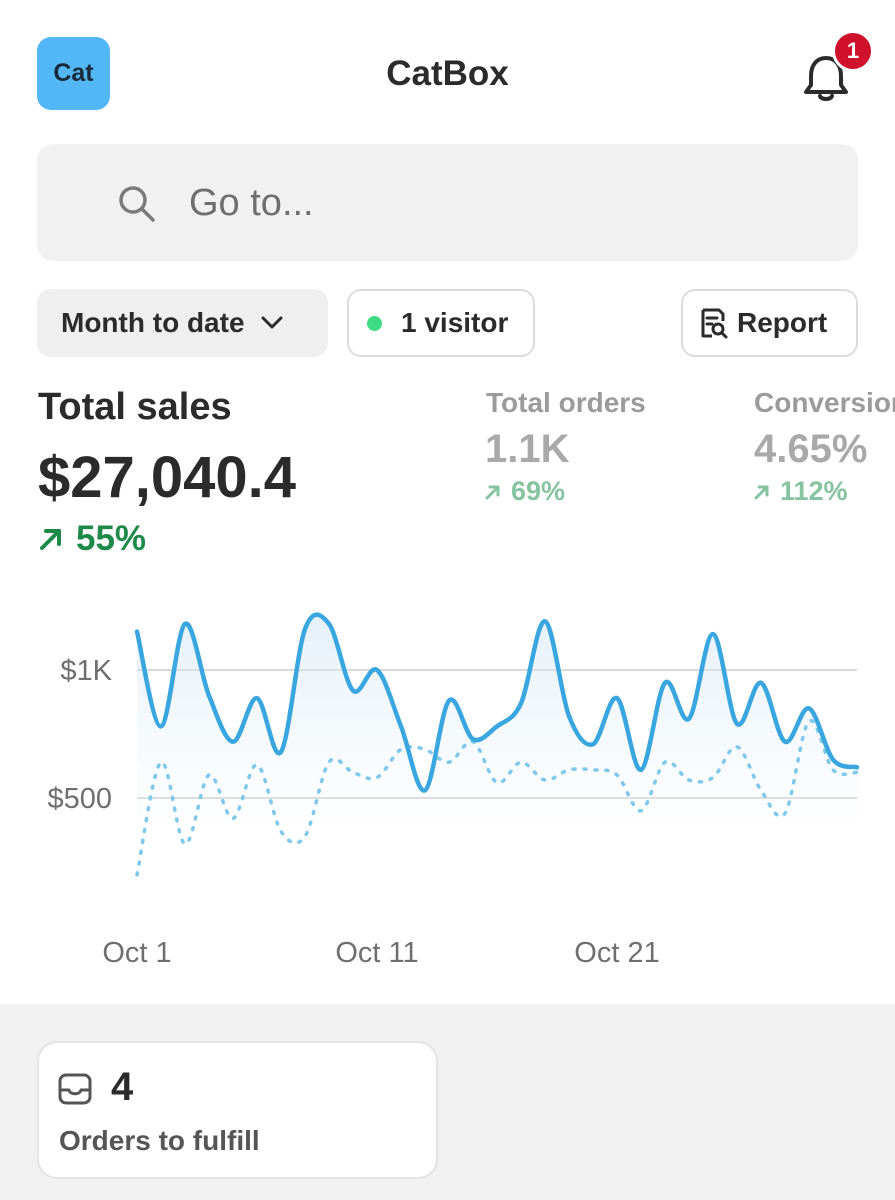 This screenshot has height=1200, width=895. Describe the element at coordinates (616, 953) in the screenshot. I see `x-tick-label: Oct 21` at that location.